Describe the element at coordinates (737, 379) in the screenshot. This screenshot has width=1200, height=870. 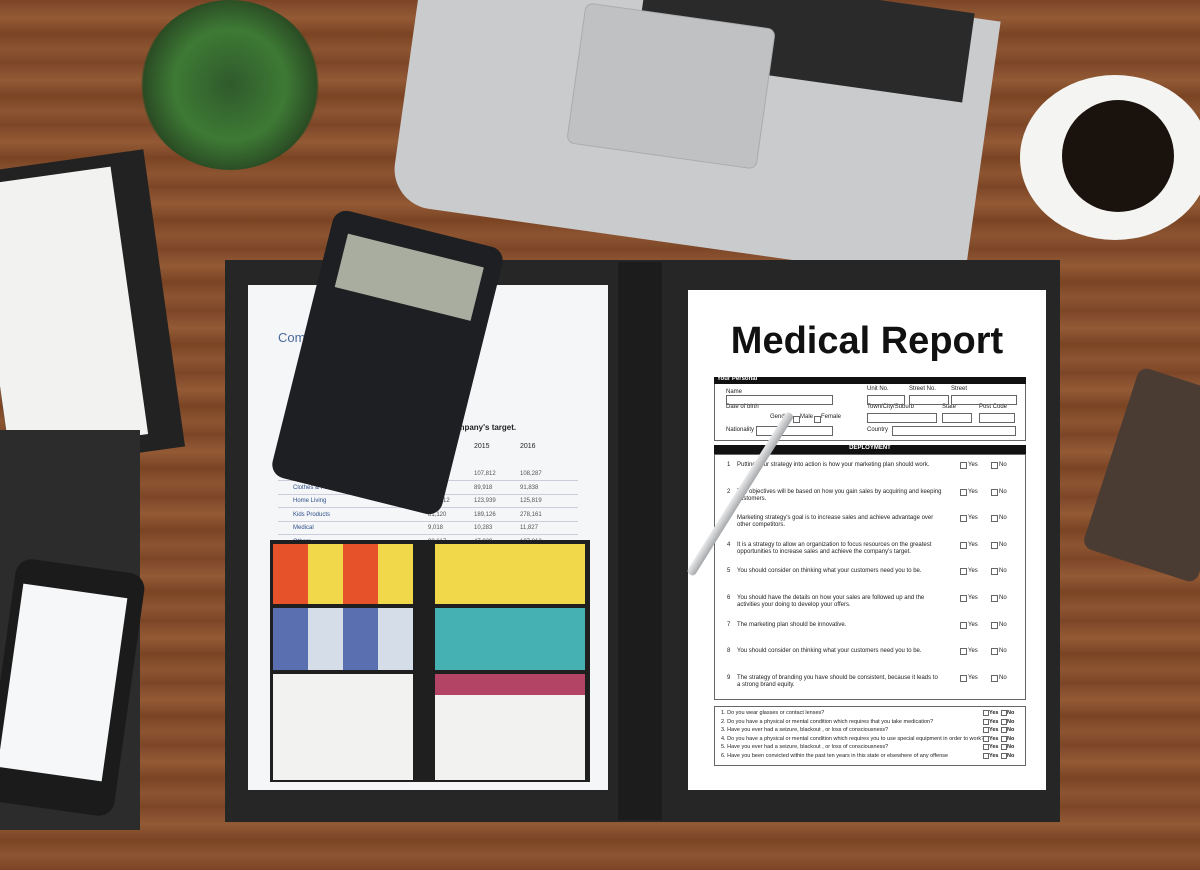
I see `personal-header: Your Personal` at that location.